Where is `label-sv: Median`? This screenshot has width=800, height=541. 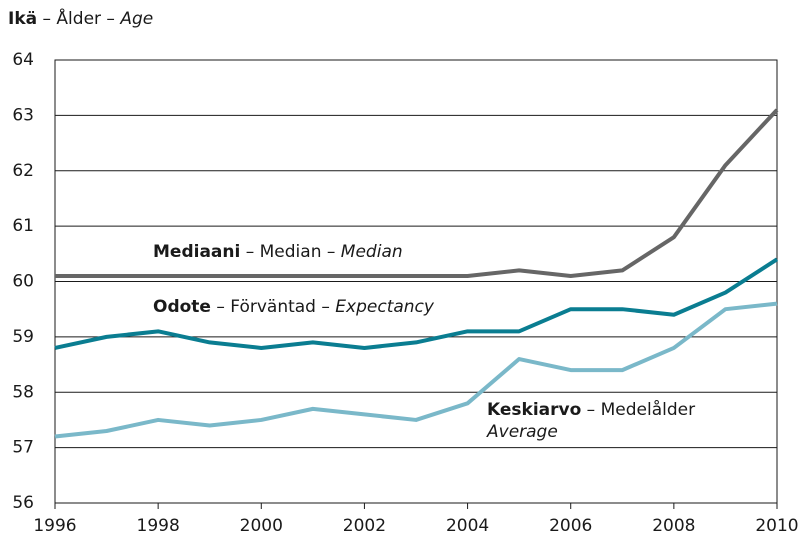
label-sv: Median is located at coordinates (291, 252).